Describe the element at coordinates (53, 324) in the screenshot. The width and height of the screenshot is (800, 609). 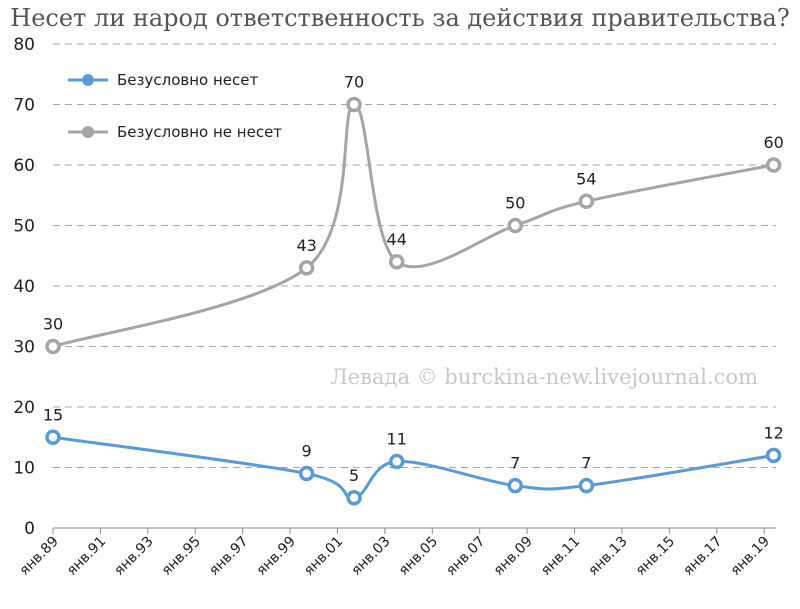
I see `data-label: 30` at that location.